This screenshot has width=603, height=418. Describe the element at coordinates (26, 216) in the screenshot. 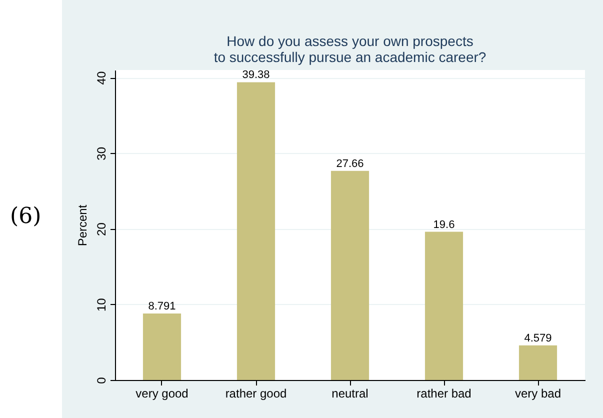

I see `text: (6)` at that location.